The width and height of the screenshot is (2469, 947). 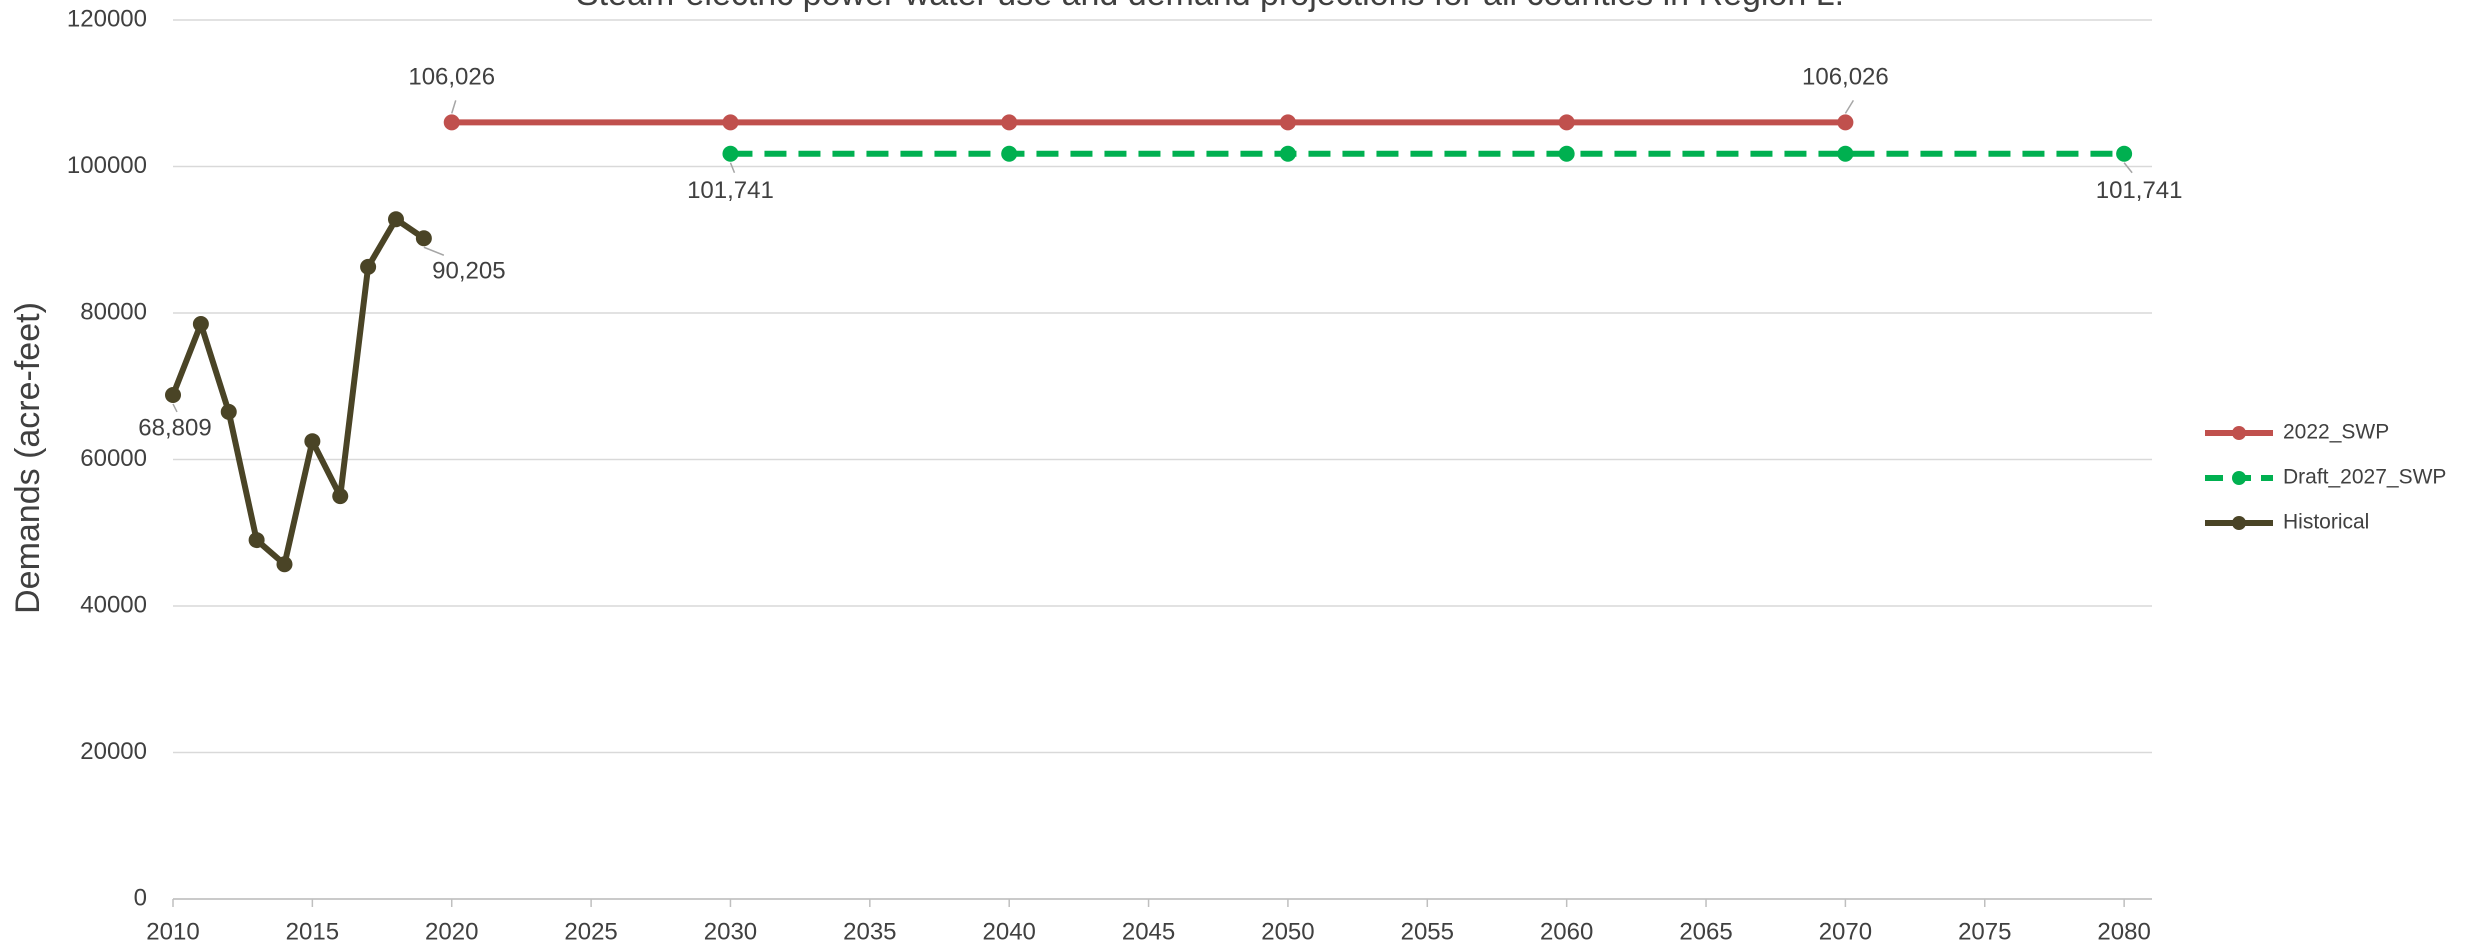 What do you see at coordinates (113, 604) in the screenshot?
I see `y-tick-label: 40000` at bounding box center [113, 604].